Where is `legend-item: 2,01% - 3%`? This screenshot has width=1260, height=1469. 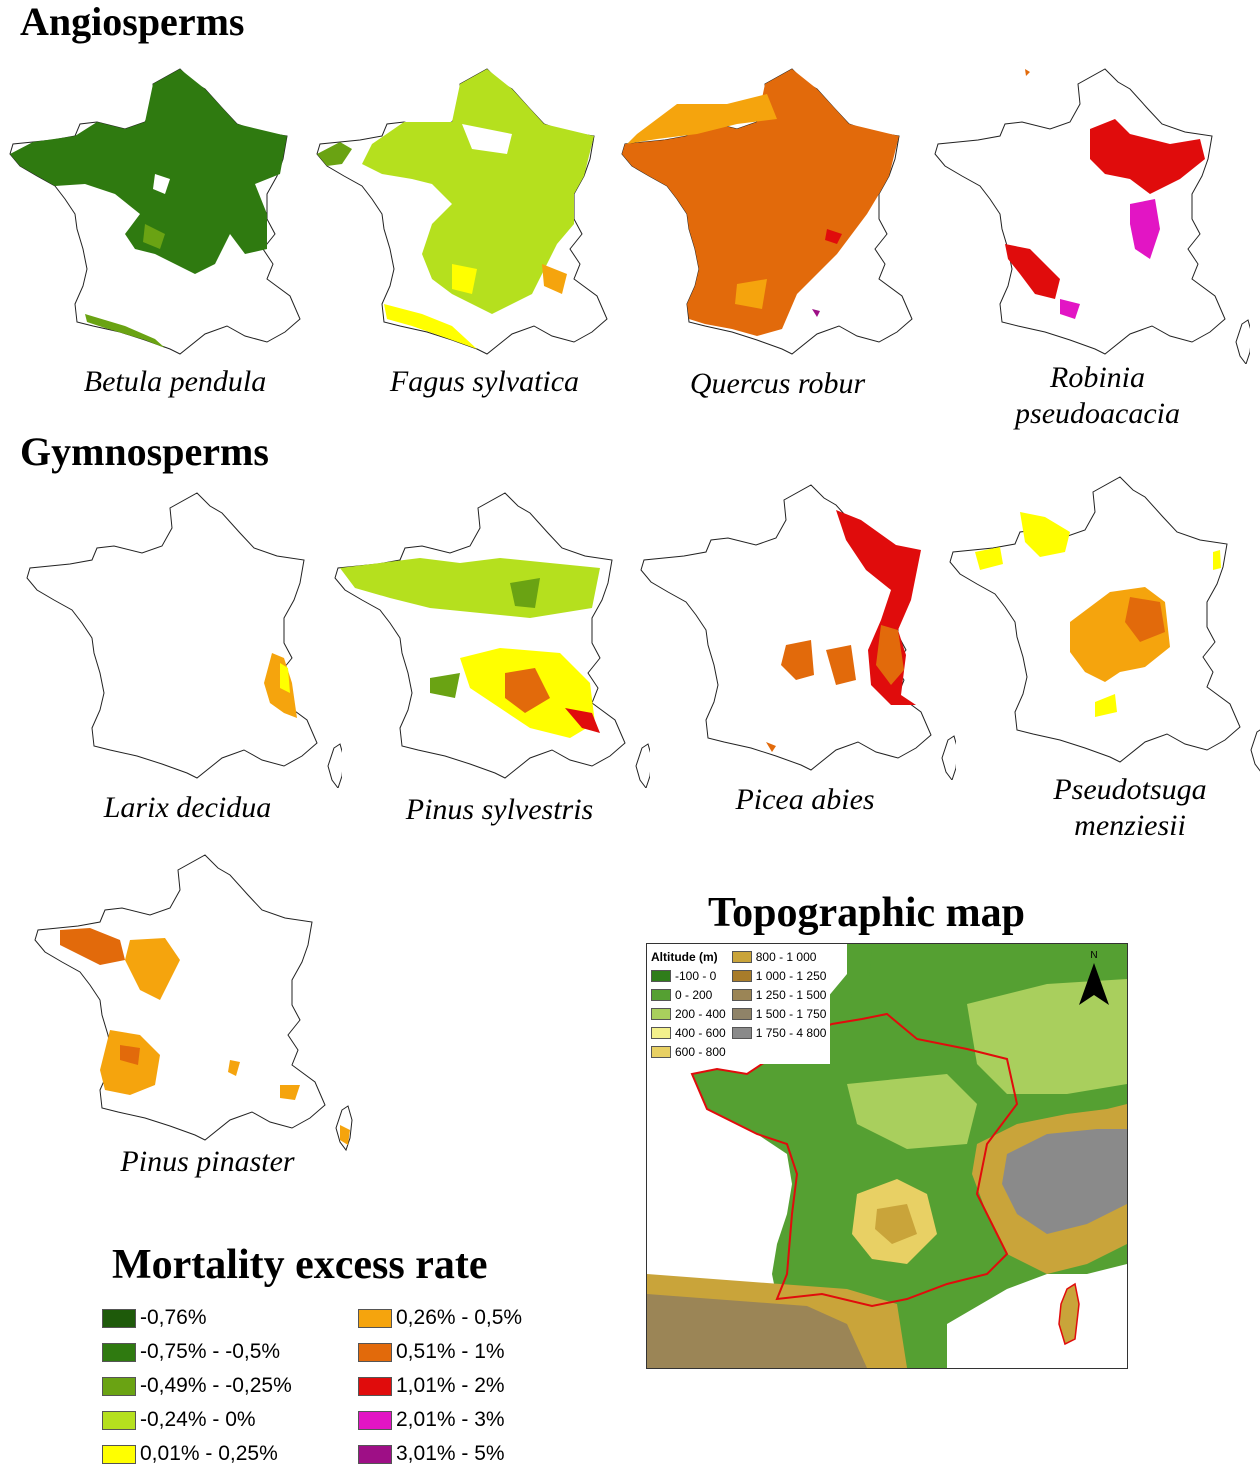
legend-item: 2,01% - 3% is located at coordinates (431, 1420).